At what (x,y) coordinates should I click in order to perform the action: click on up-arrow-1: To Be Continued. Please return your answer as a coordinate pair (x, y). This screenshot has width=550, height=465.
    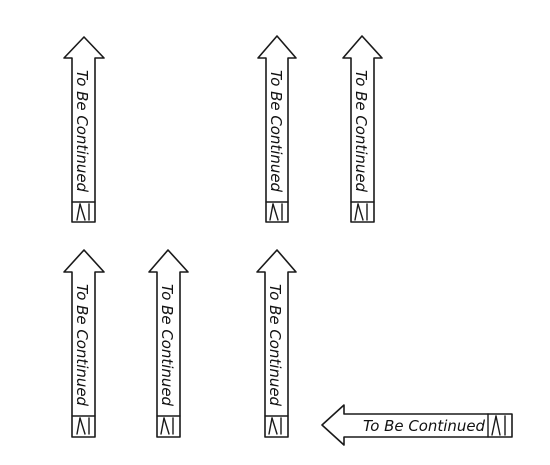
    Looking at the image, I should click on (84, 129).